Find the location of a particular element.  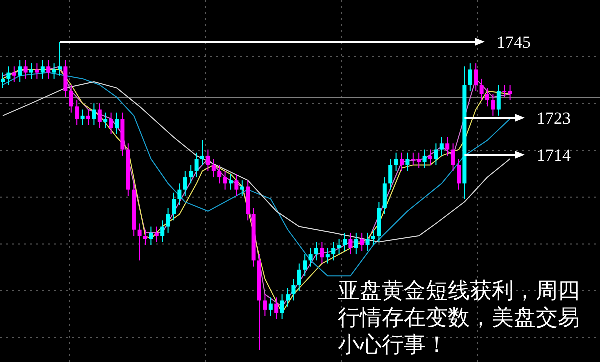

text: 1723 is located at coordinates (554, 118).